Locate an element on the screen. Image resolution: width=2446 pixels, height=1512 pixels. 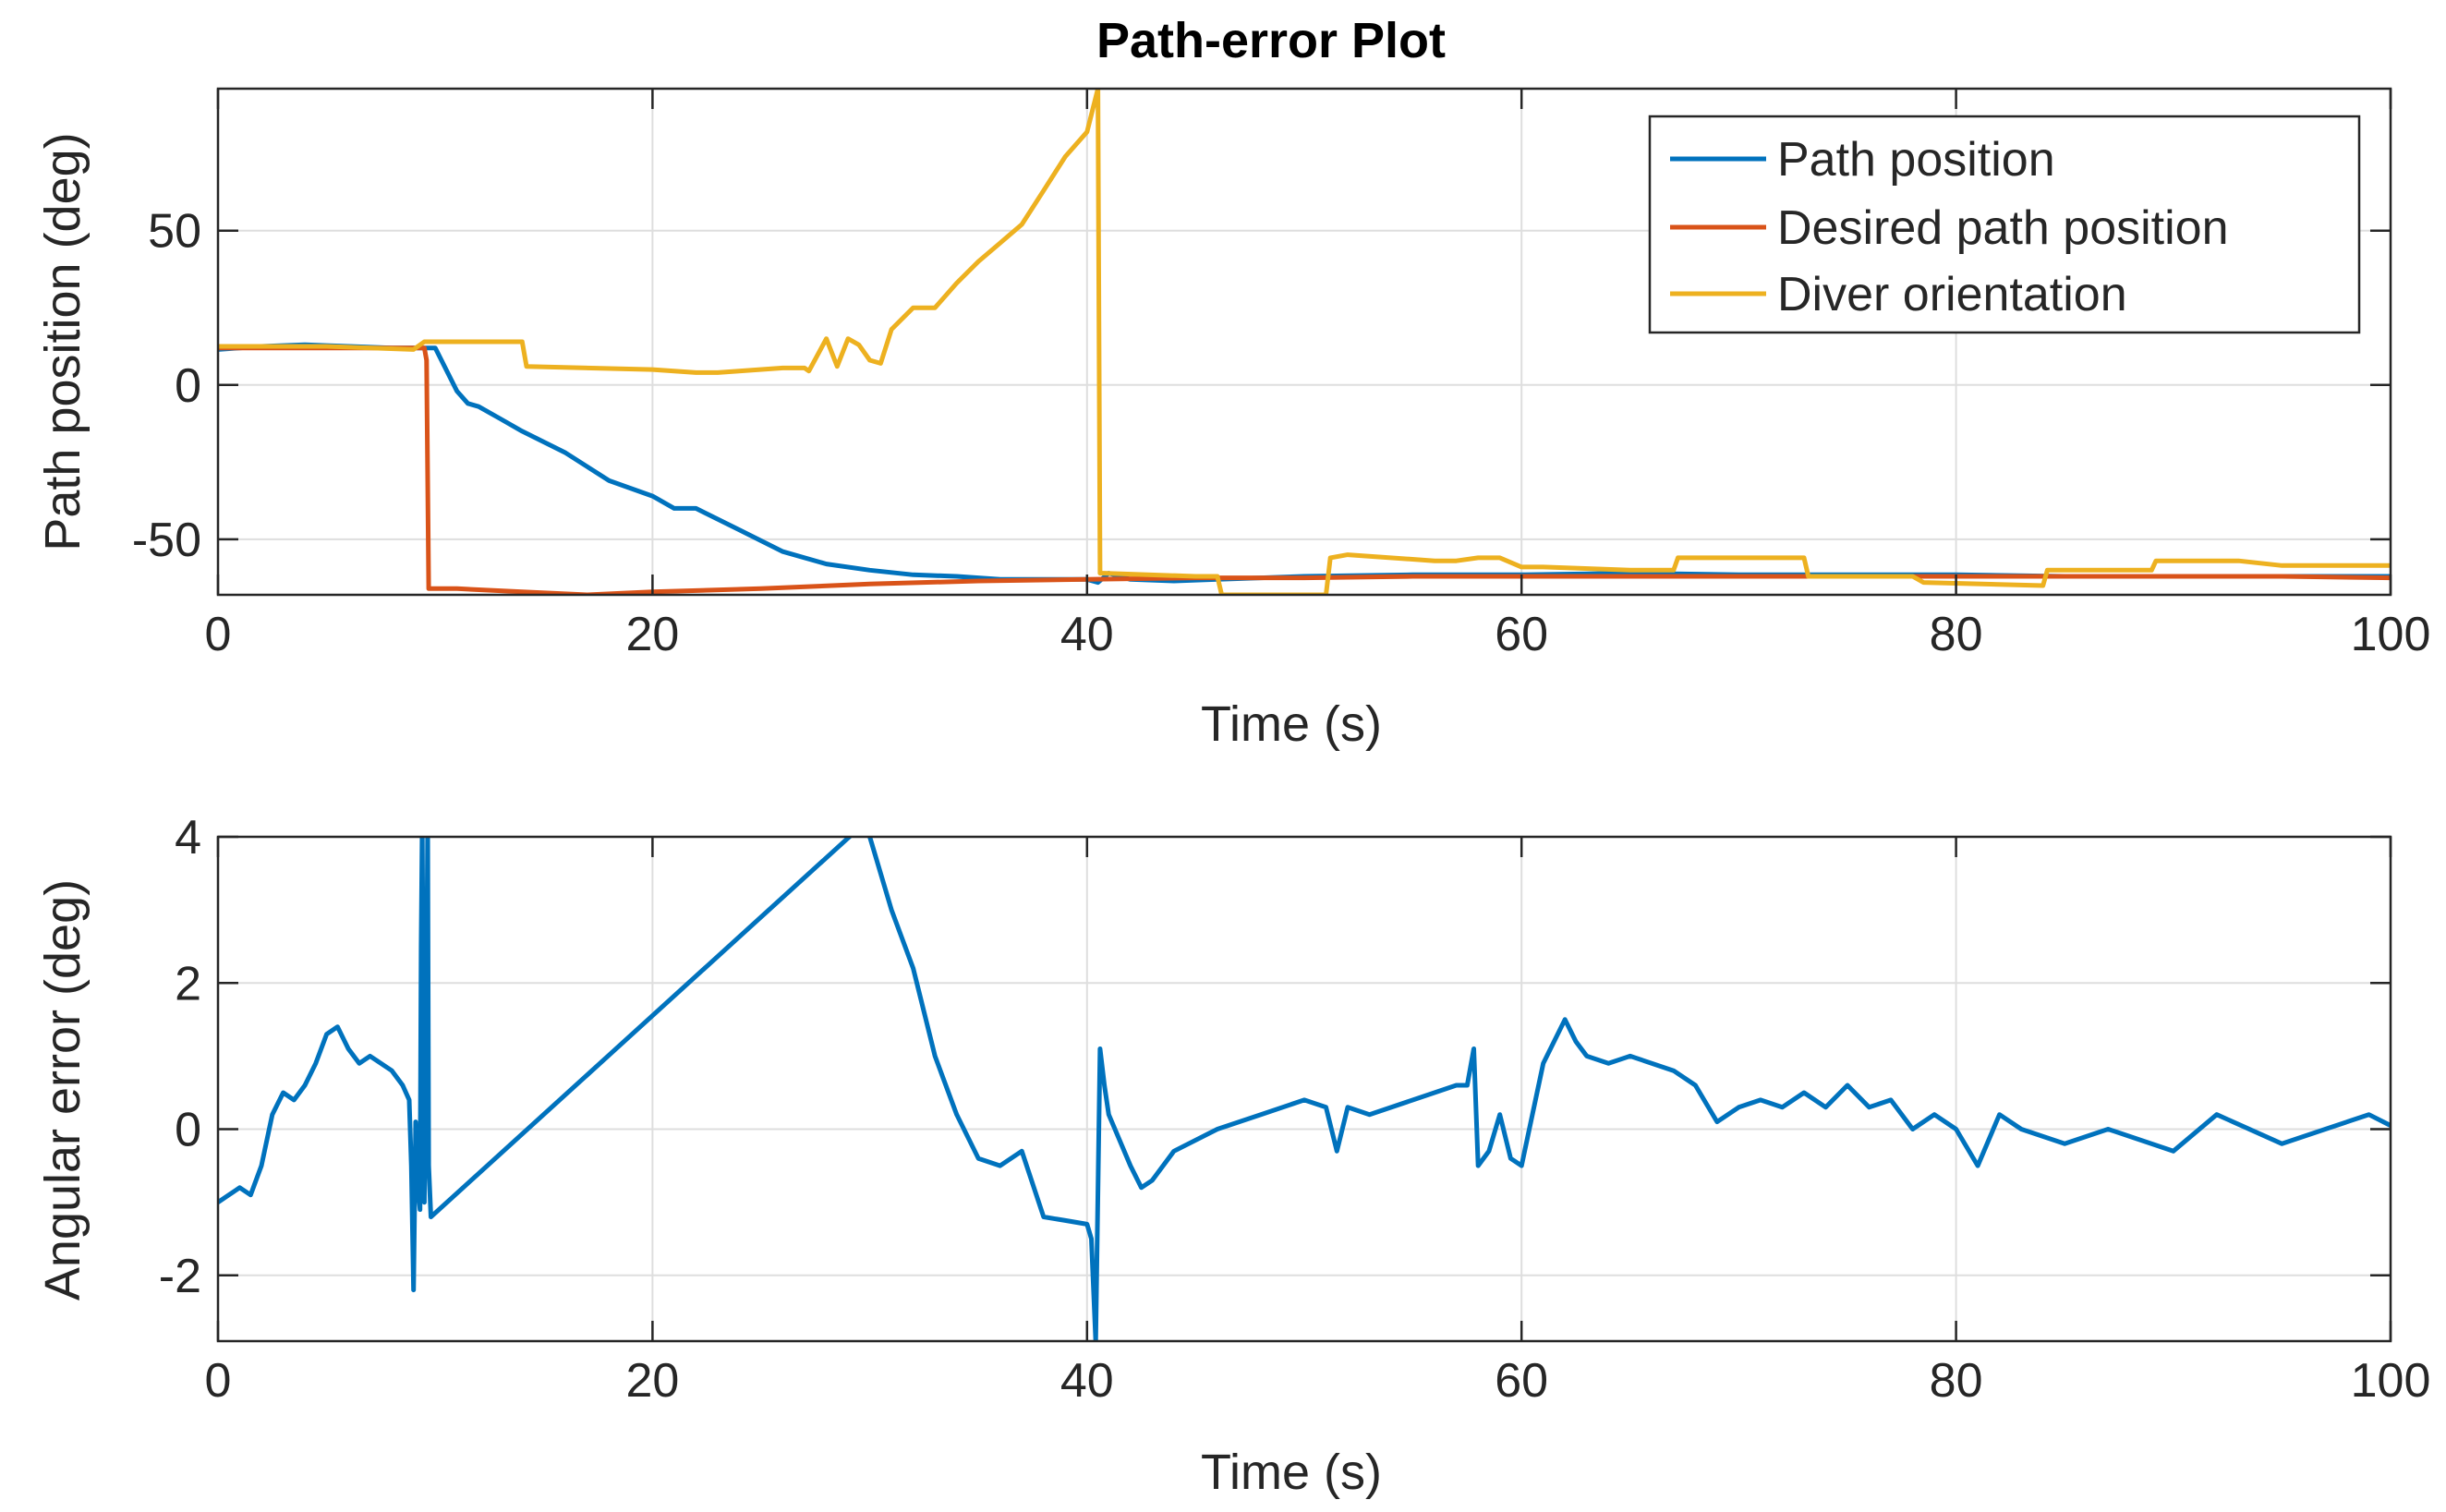
top-y-axis-label: Path position (deg) is located at coordinates (63, 341).